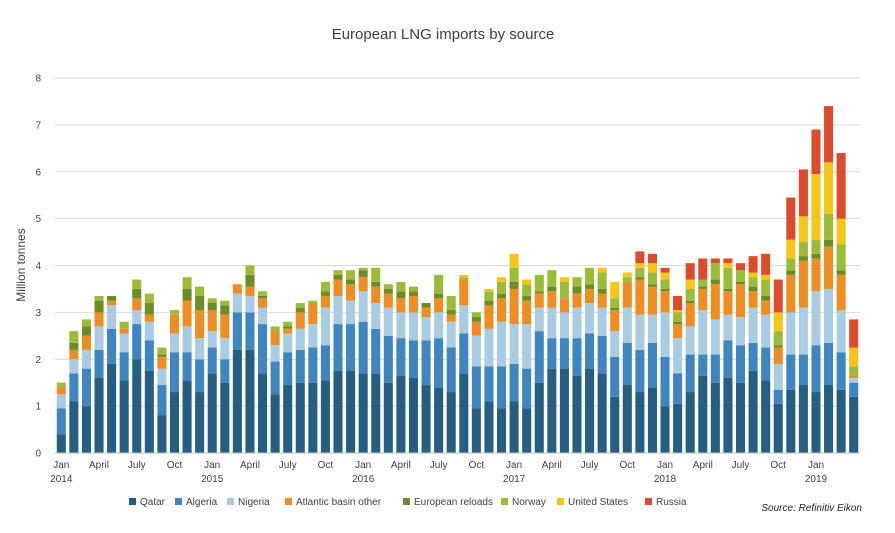 This screenshot has width=895, height=533. I want to click on legend-label: Norway, so click(529, 502).